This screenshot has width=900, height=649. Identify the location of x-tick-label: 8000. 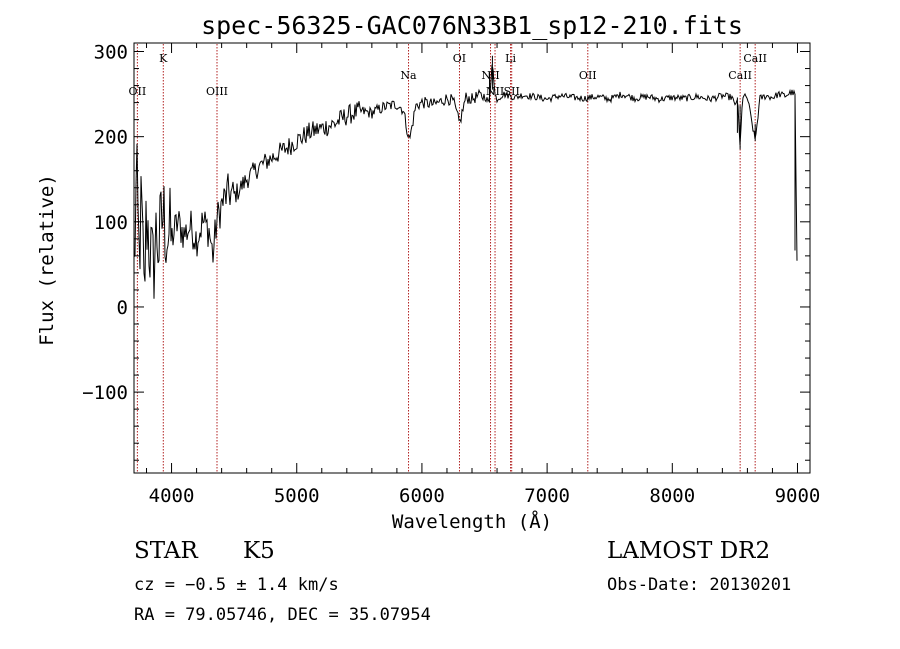
(672, 496).